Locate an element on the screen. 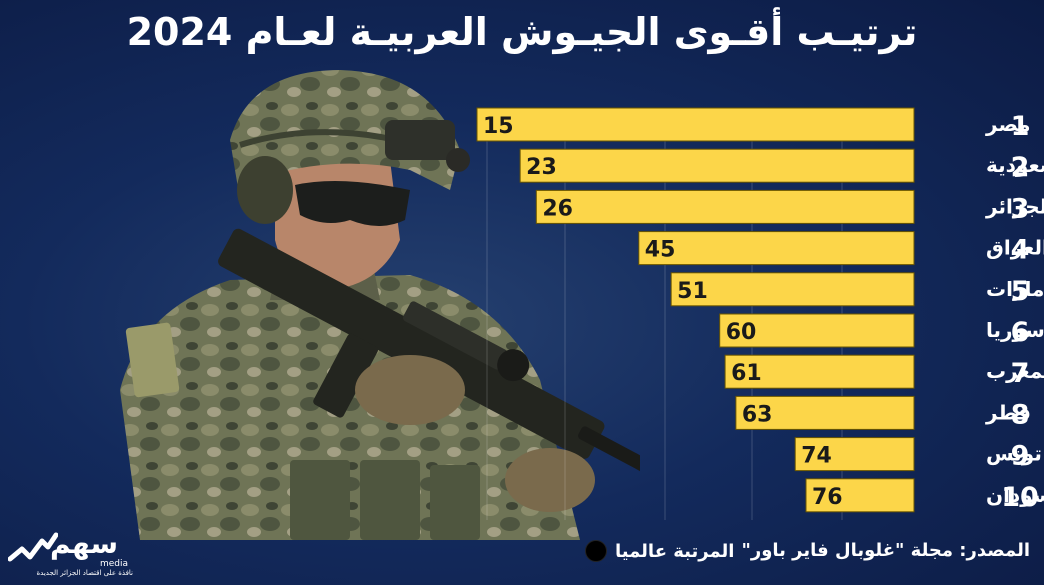 This screenshot has height=585, width=1044. bar-value-label: 23 is located at coordinates (541, 167).